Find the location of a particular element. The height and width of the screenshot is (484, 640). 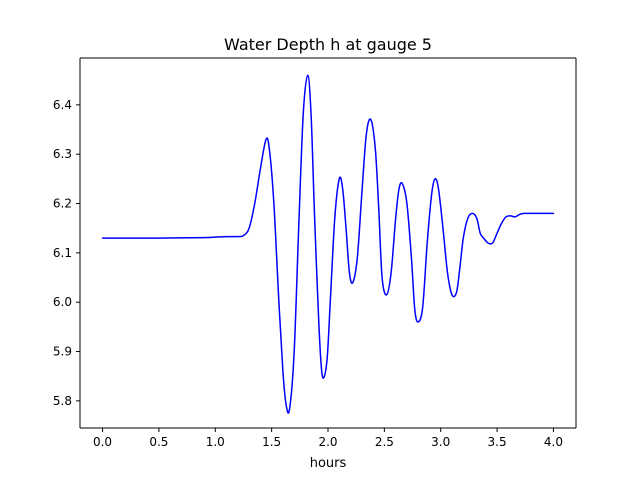

x-tick-label: 4.0 is located at coordinates (553, 442).